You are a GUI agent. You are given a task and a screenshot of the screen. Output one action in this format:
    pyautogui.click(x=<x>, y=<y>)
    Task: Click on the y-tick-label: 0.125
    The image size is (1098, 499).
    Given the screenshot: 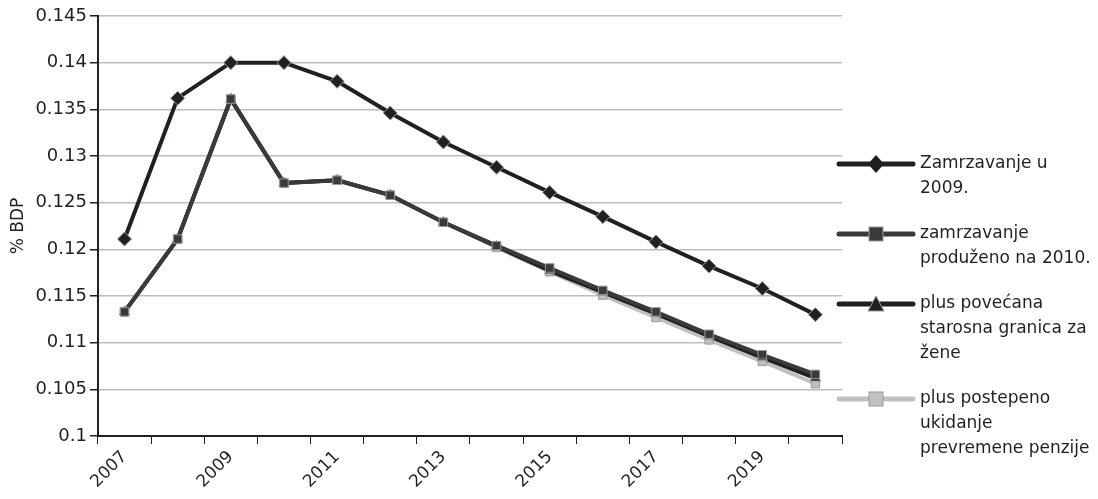 What is the action you would take?
    pyautogui.click(x=61, y=201)
    